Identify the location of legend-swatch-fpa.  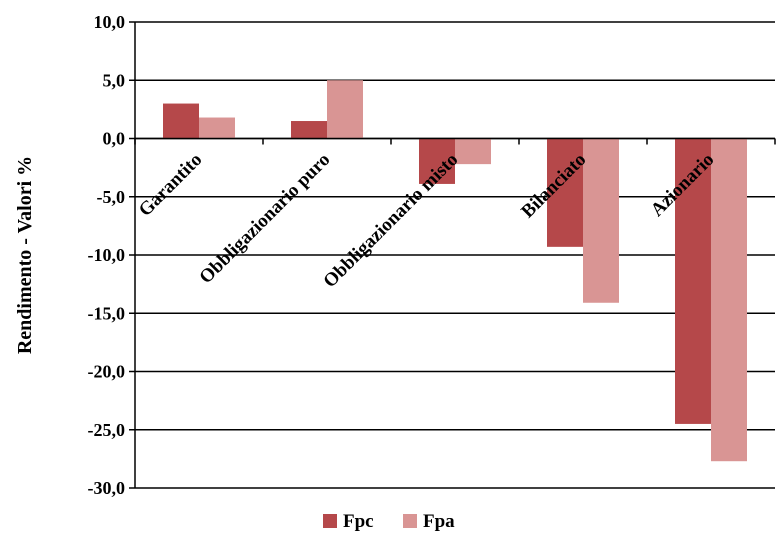
(410, 521).